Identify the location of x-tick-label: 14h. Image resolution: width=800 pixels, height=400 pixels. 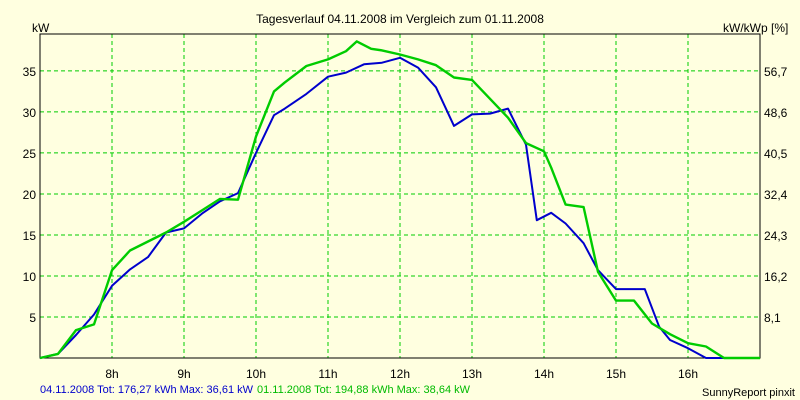
(544, 374).